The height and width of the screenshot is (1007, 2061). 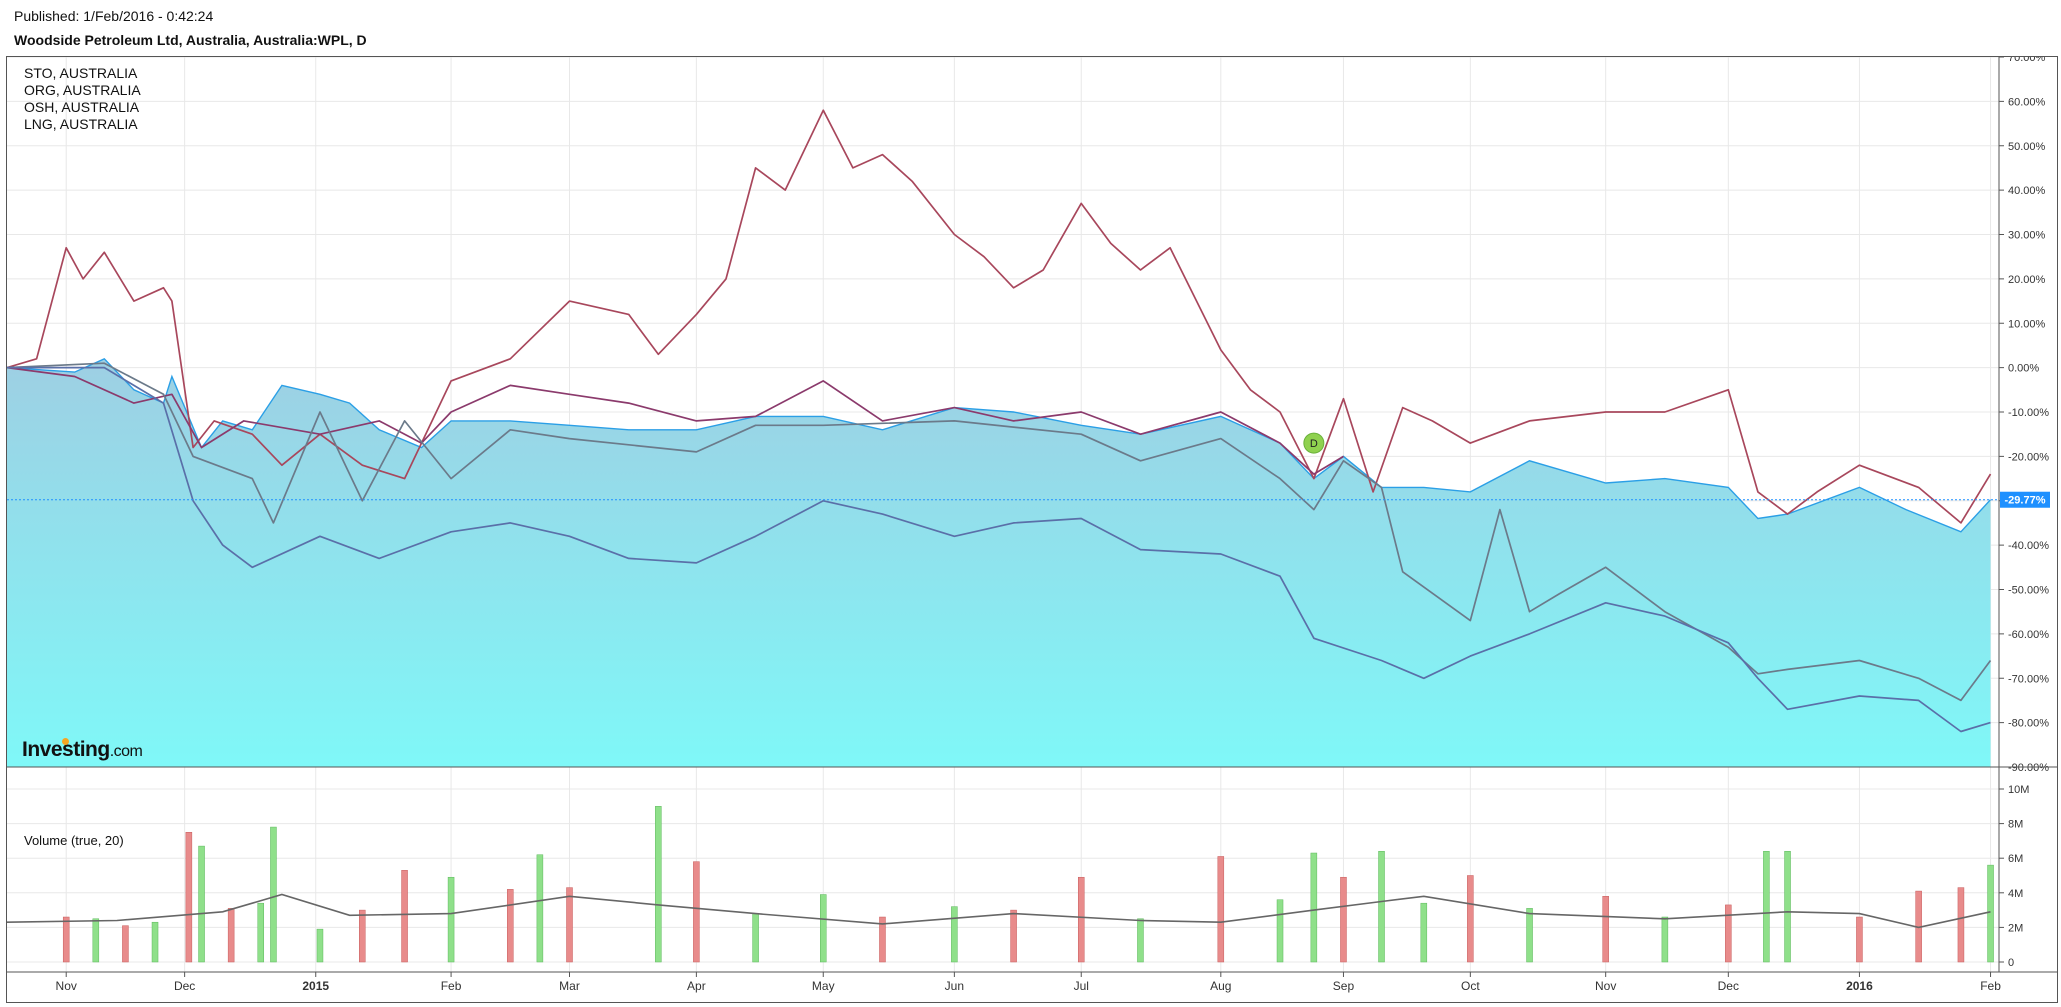 What do you see at coordinates (2028, 413) in the screenshot?
I see `y-tick-label: -10.00%` at bounding box center [2028, 413].